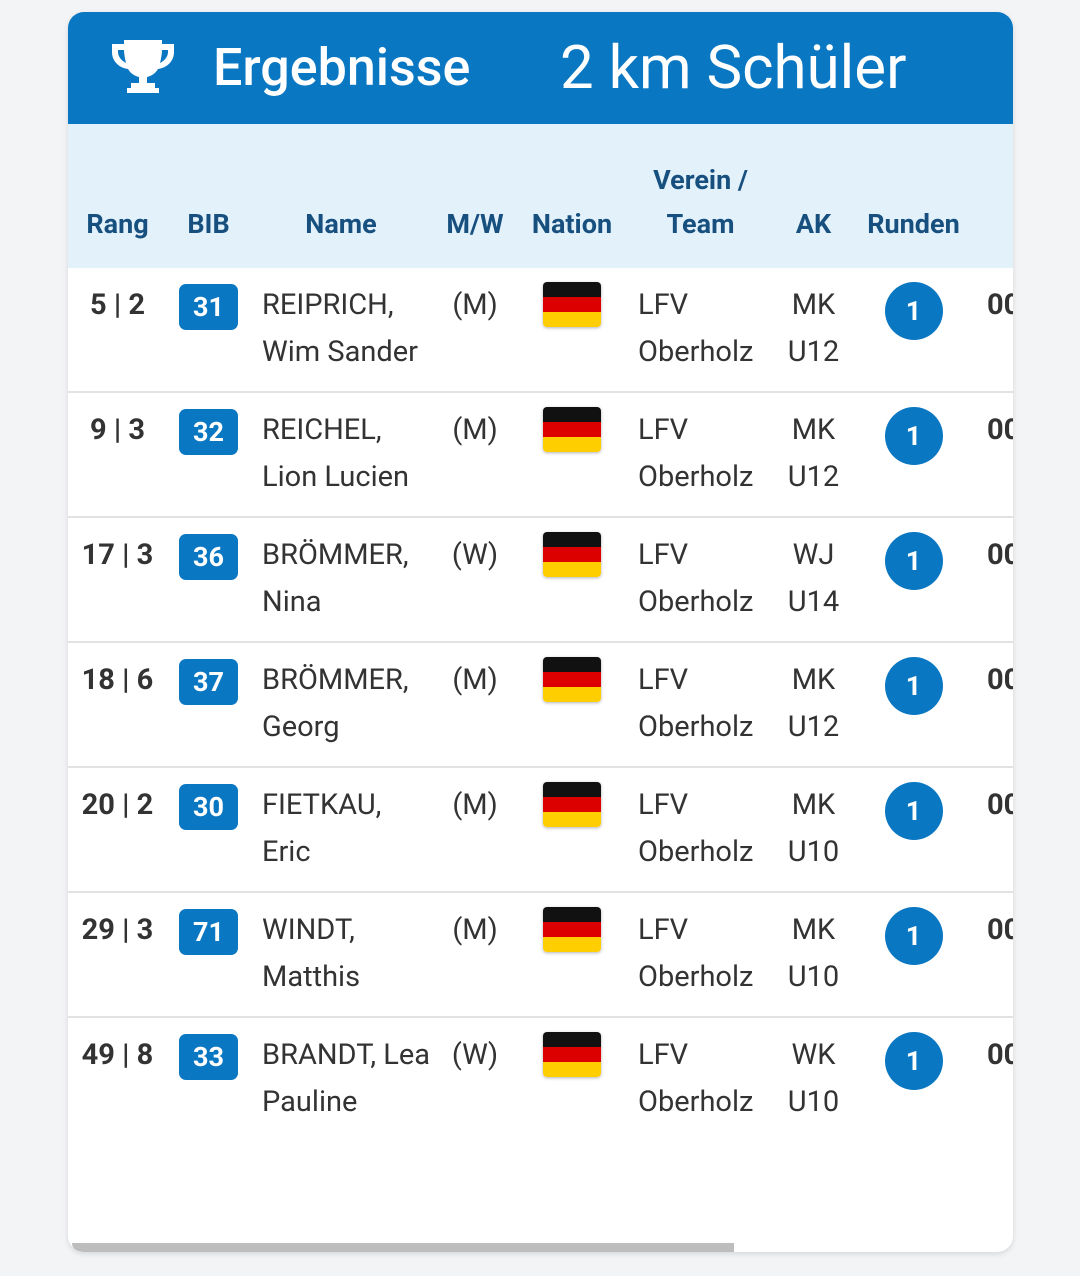 The image size is (1080, 1276). I want to click on bib: 37, so click(208, 682).